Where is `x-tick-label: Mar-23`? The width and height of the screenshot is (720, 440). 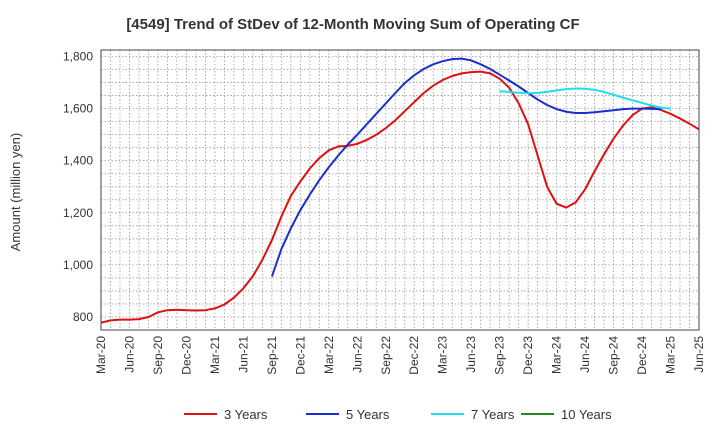 x-tick-label: Mar-23 is located at coordinates (443, 355).